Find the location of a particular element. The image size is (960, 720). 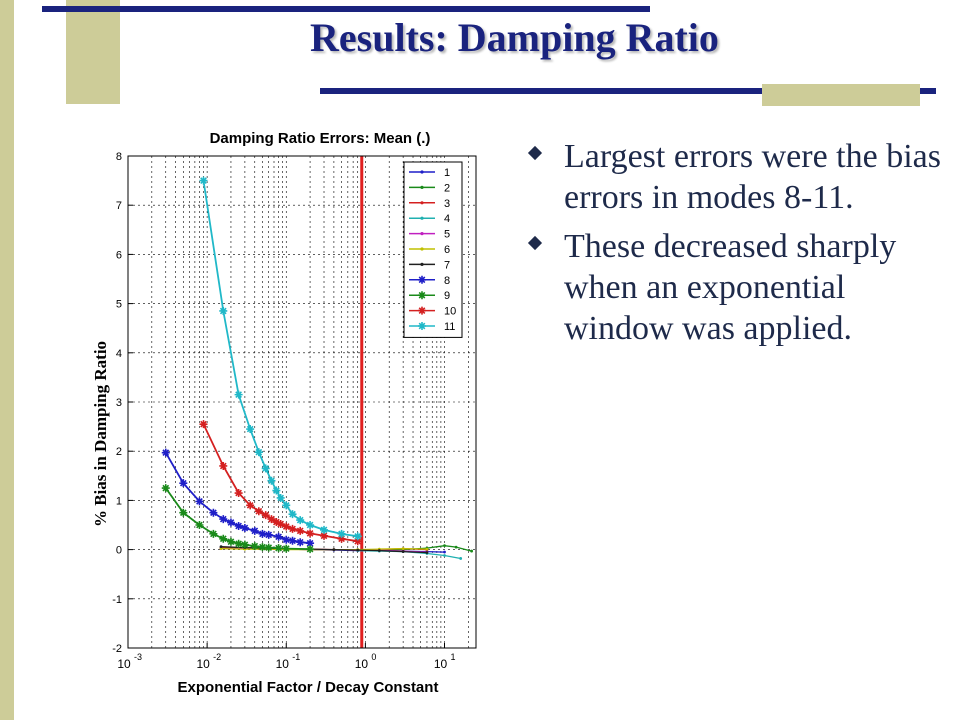

navy-bar-top is located at coordinates (346, 9).